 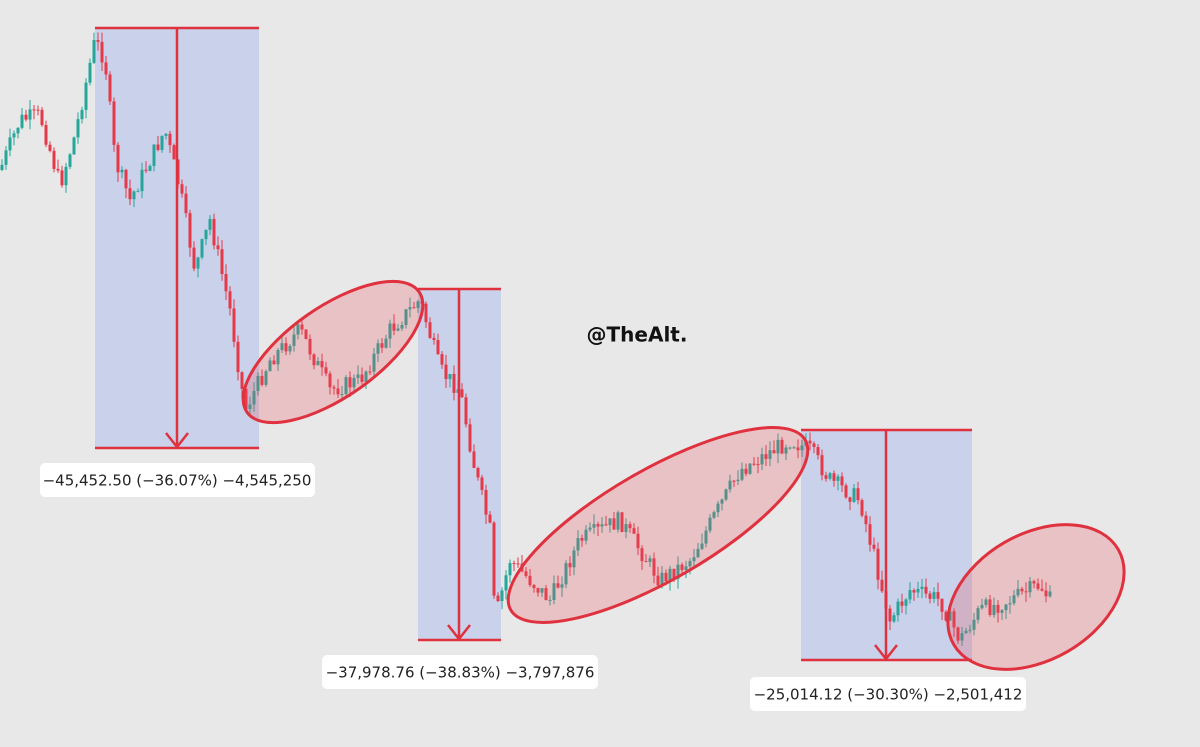 I want to click on measure-arrow, so click(x=459, y=464).